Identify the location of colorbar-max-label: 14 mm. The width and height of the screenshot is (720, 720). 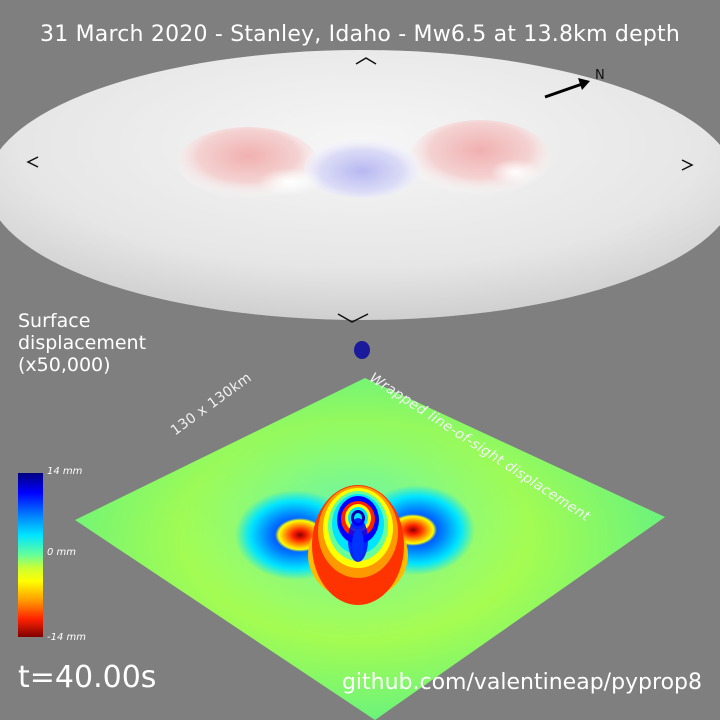
(65, 471).